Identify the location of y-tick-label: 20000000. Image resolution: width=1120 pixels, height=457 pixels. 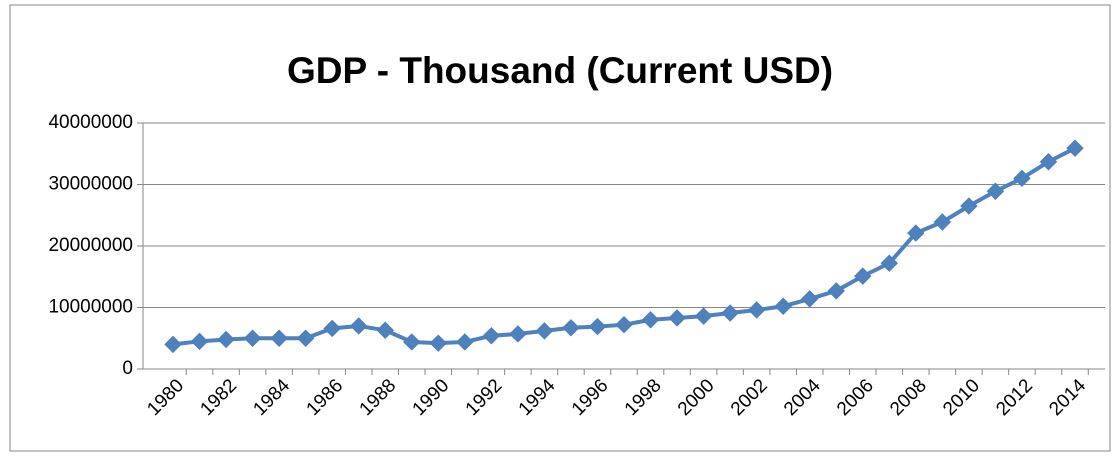
(90, 245).